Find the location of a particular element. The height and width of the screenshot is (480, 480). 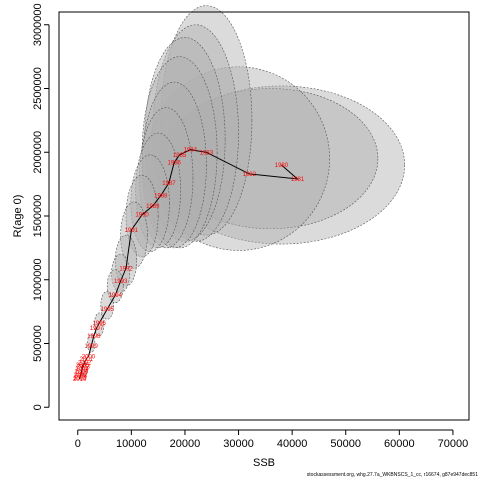

x-tick-label-1: 10000 is located at coordinates (131, 444).